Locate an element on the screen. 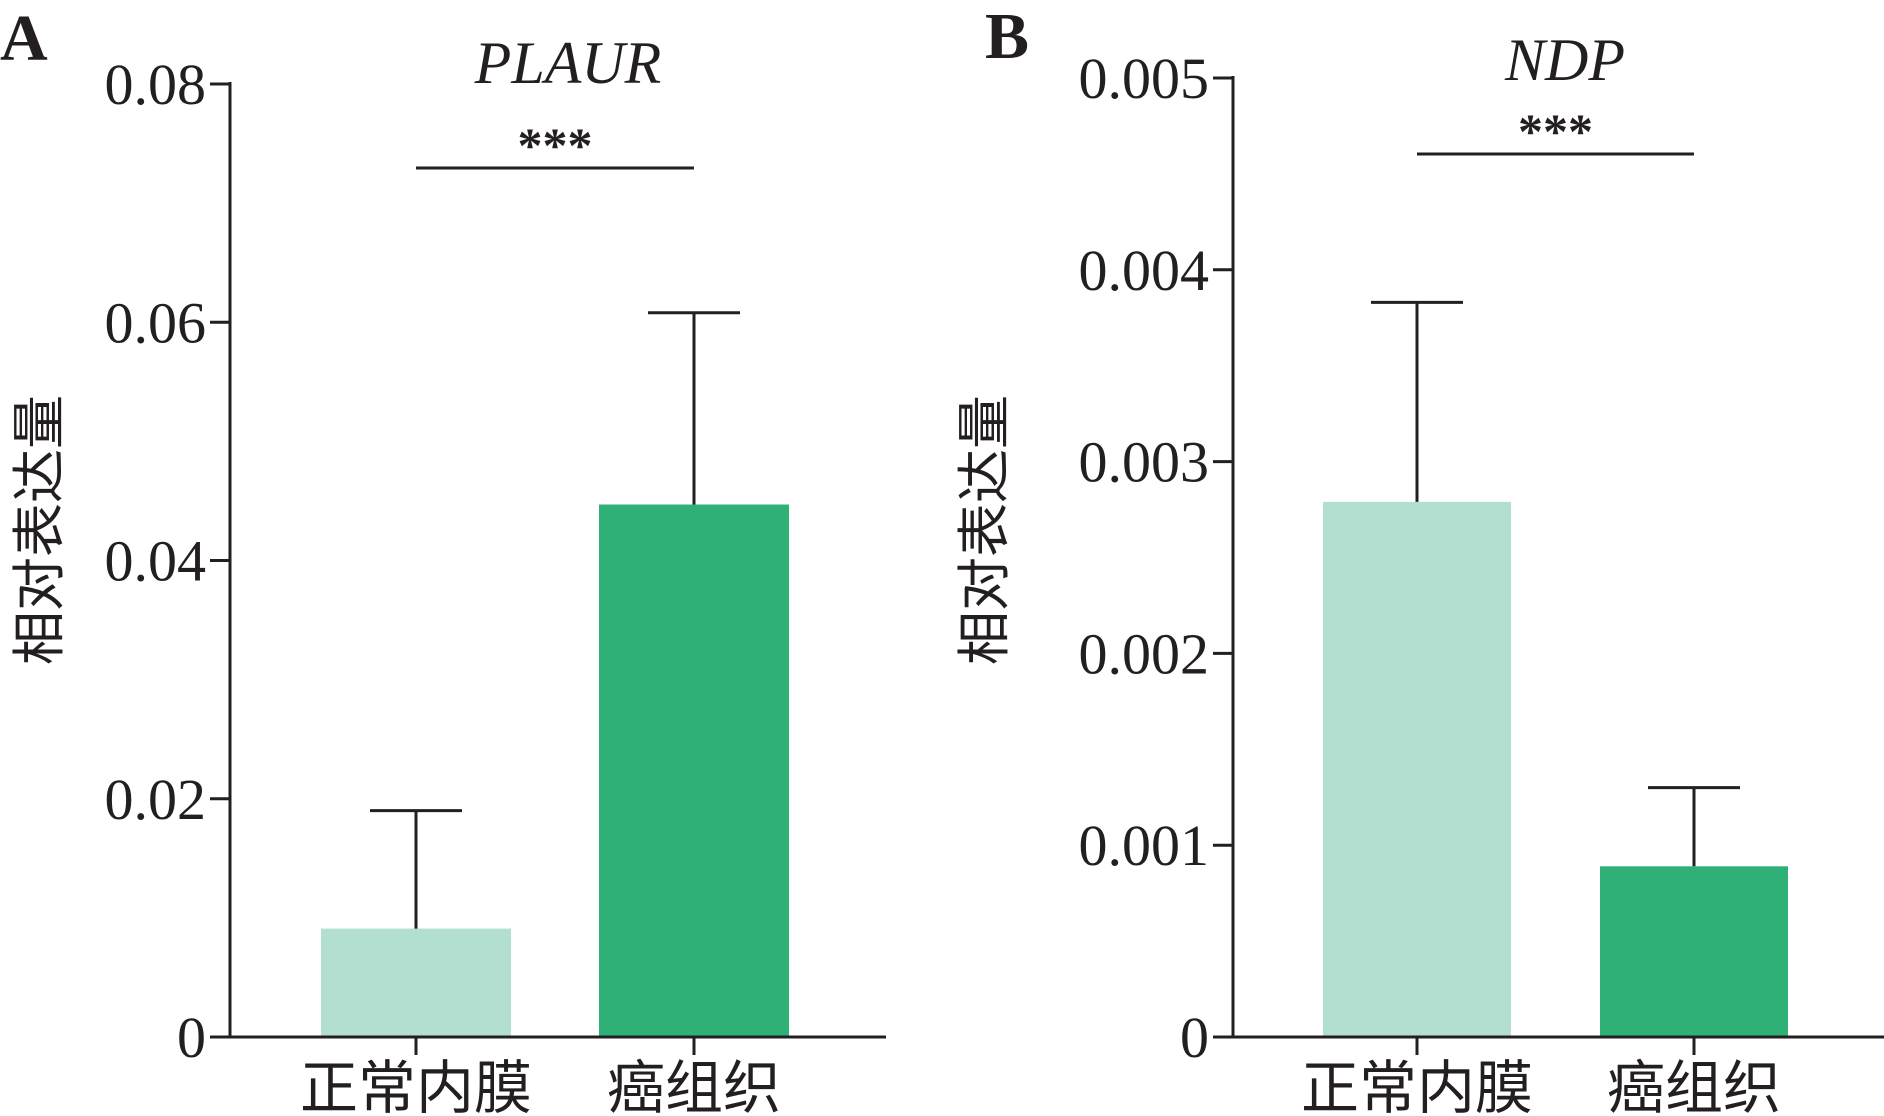 This screenshot has width=1884, height=1116. y-tick-label-3: 0.003 is located at coordinates (1144, 462).